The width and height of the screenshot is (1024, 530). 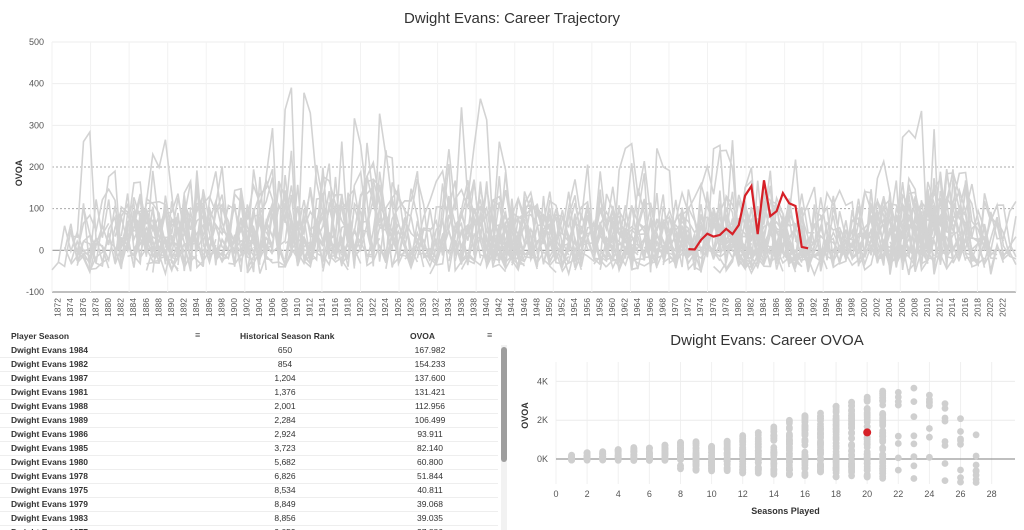 I want to click on x-tick-label: 1872, so click(x=58, y=307).